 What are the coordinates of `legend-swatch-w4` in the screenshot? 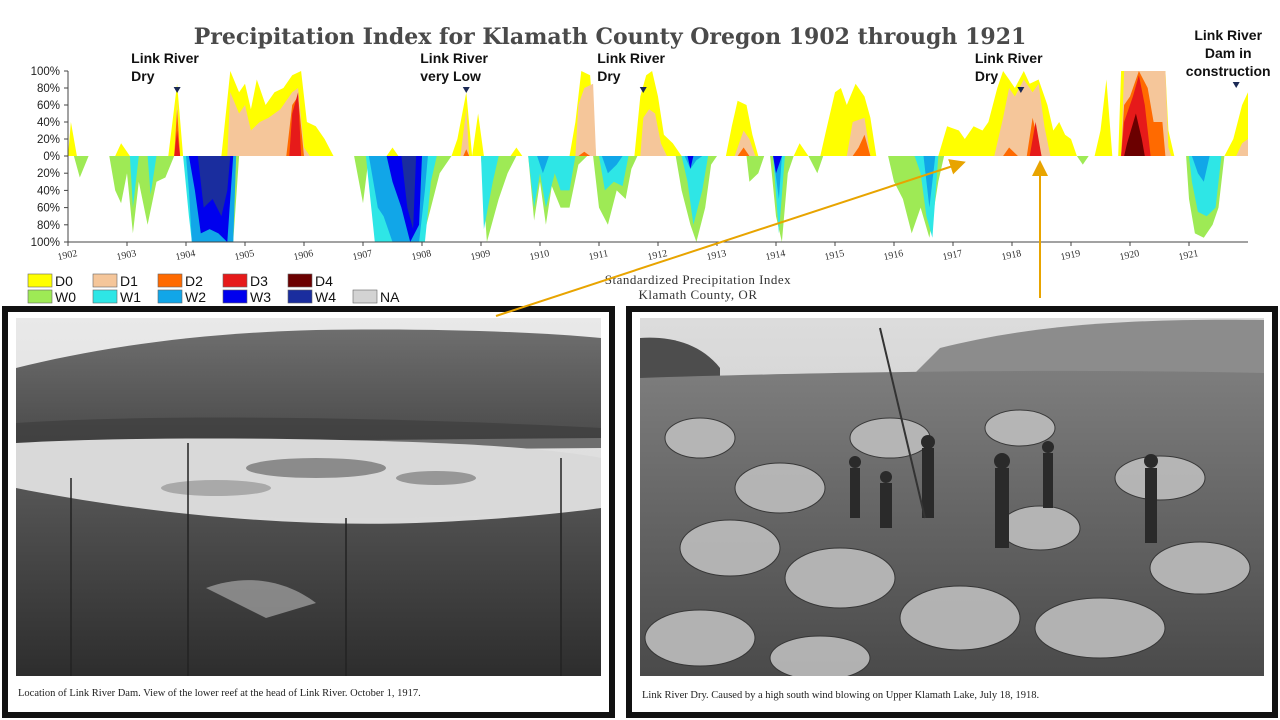 It's located at (300, 296).